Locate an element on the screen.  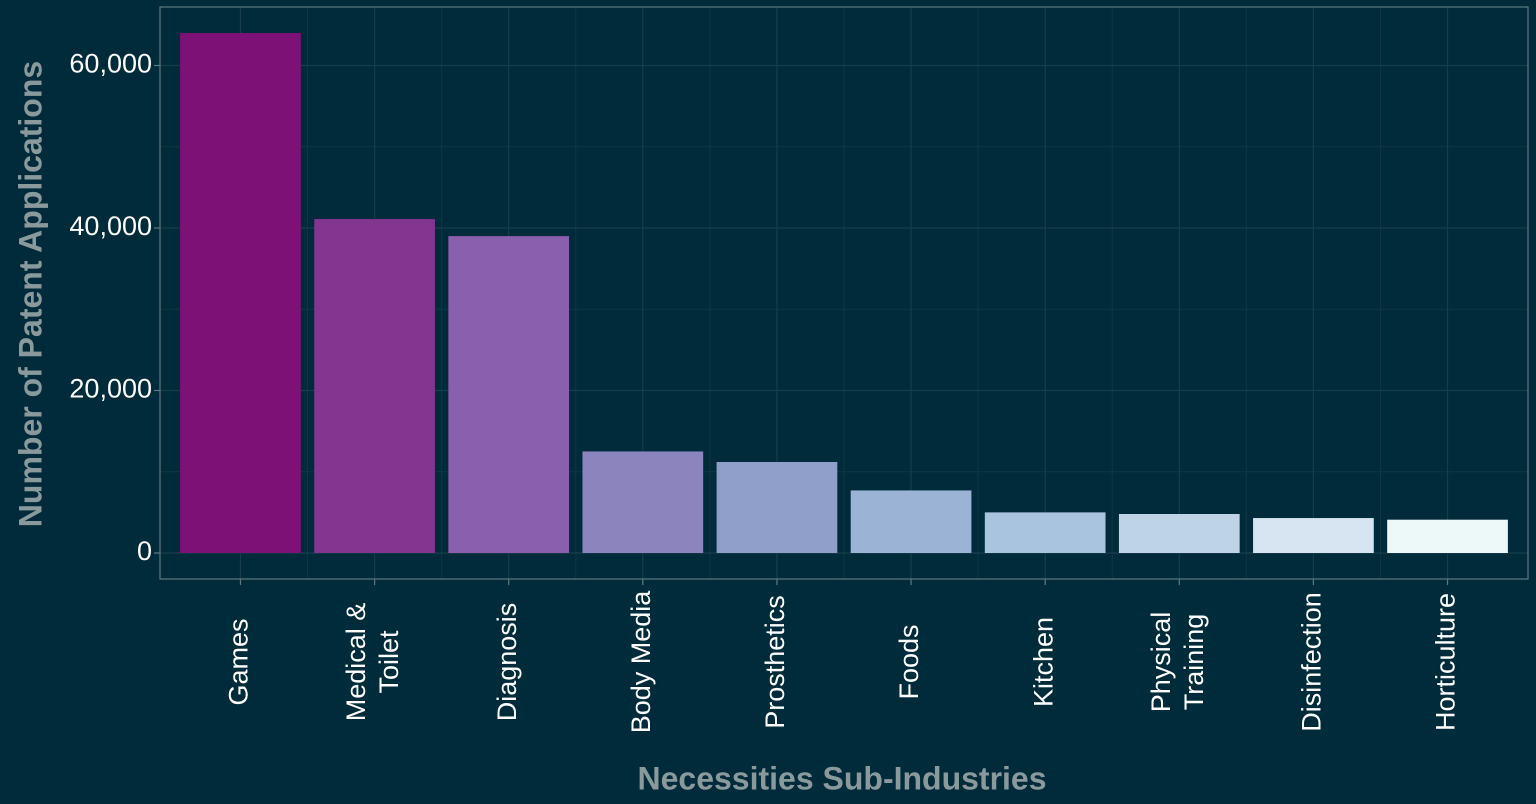
bar-prosthetics is located at coordinates (777, 507).